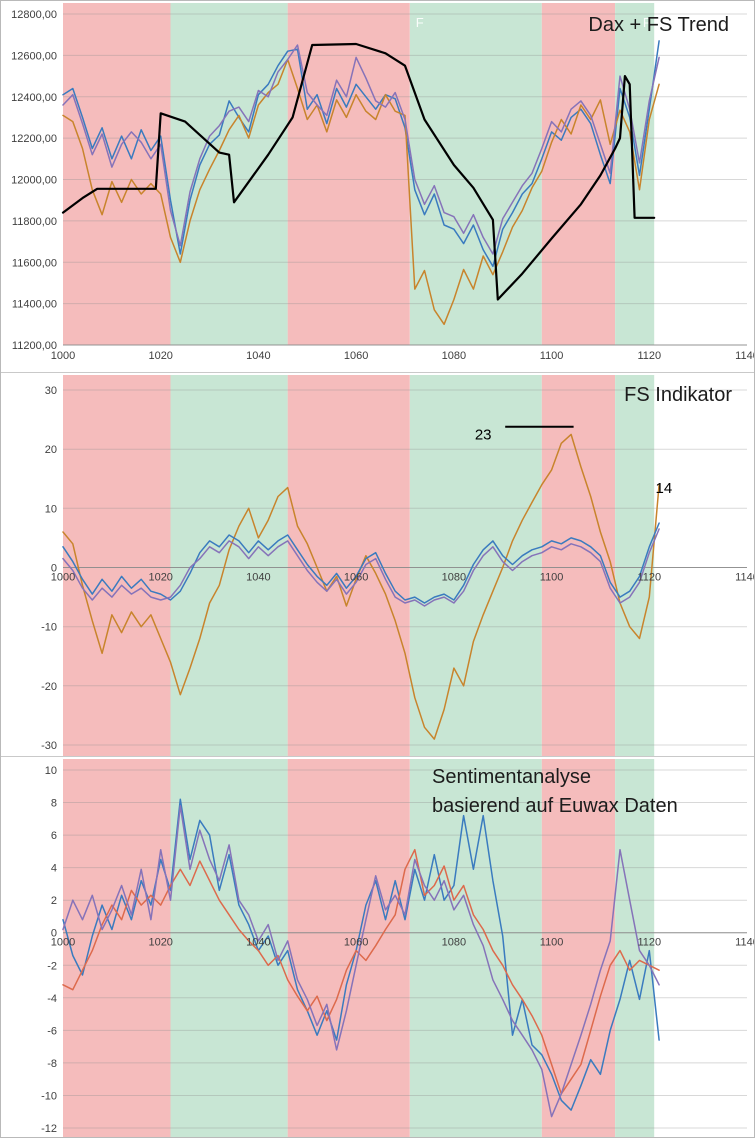  What do you see at coordinates (52, 1064) in the screenshot?
I see `y-axis-label: -8` at bounding box center [52, 1064].